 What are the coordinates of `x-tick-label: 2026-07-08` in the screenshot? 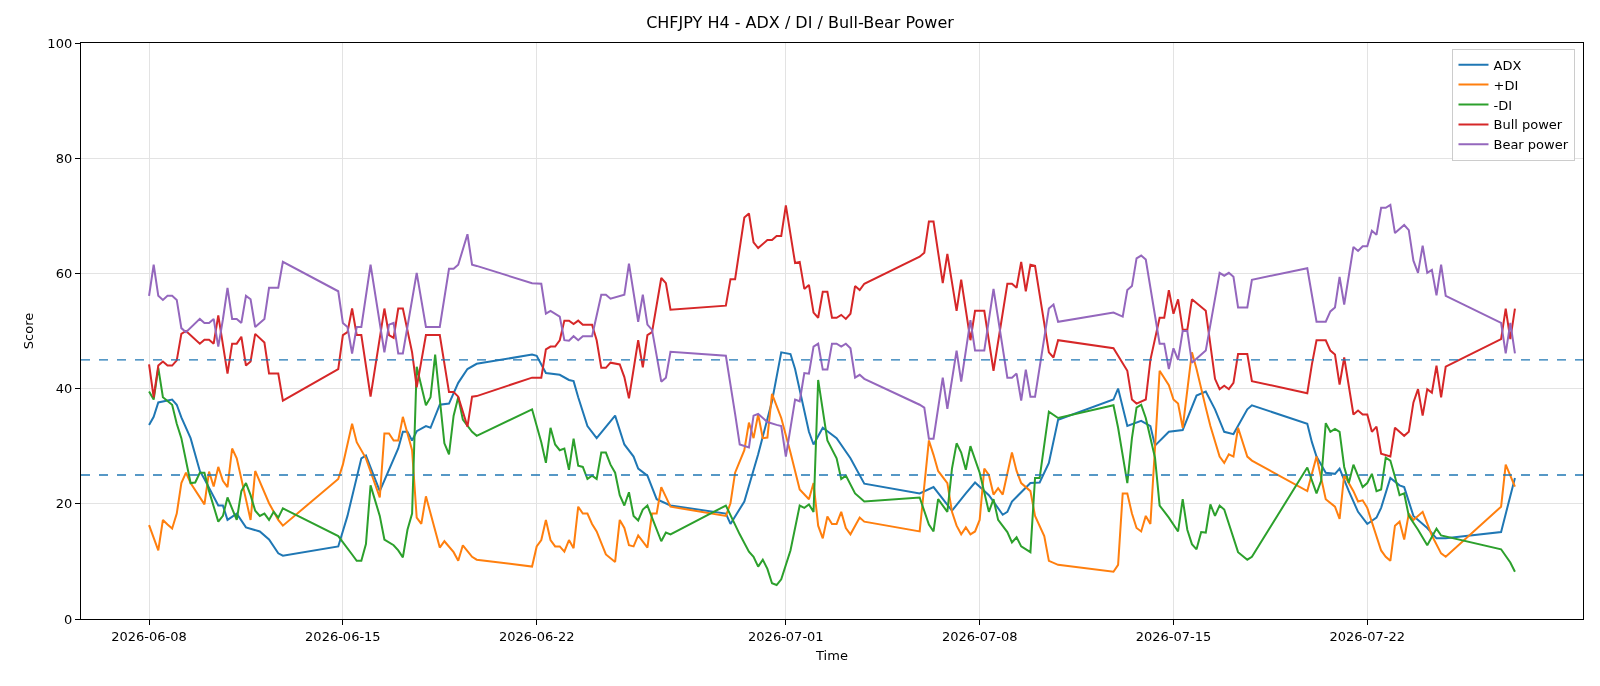 It's located at (979, 636).